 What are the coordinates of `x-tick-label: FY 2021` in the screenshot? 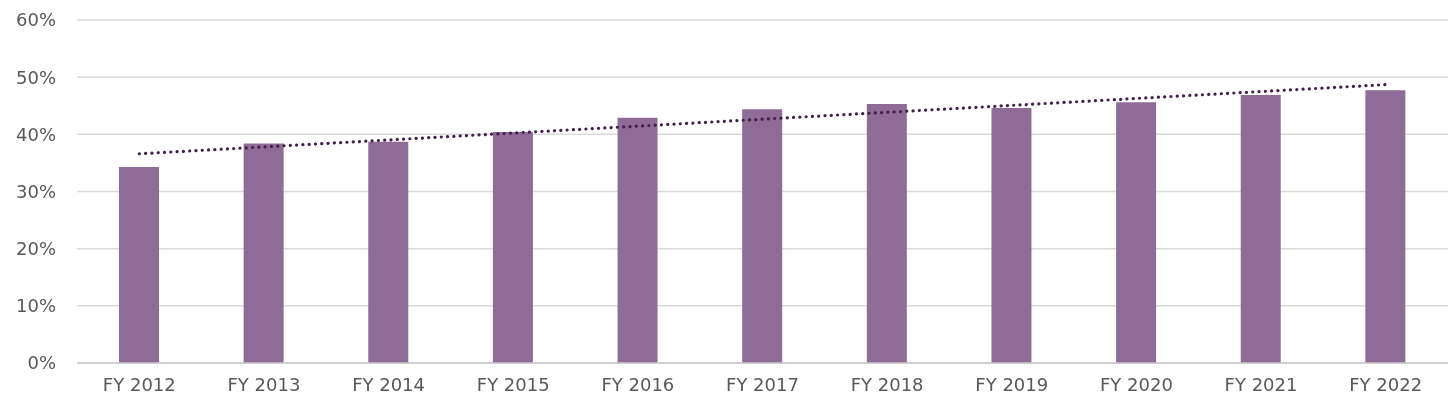 It's located at (1261, 384).